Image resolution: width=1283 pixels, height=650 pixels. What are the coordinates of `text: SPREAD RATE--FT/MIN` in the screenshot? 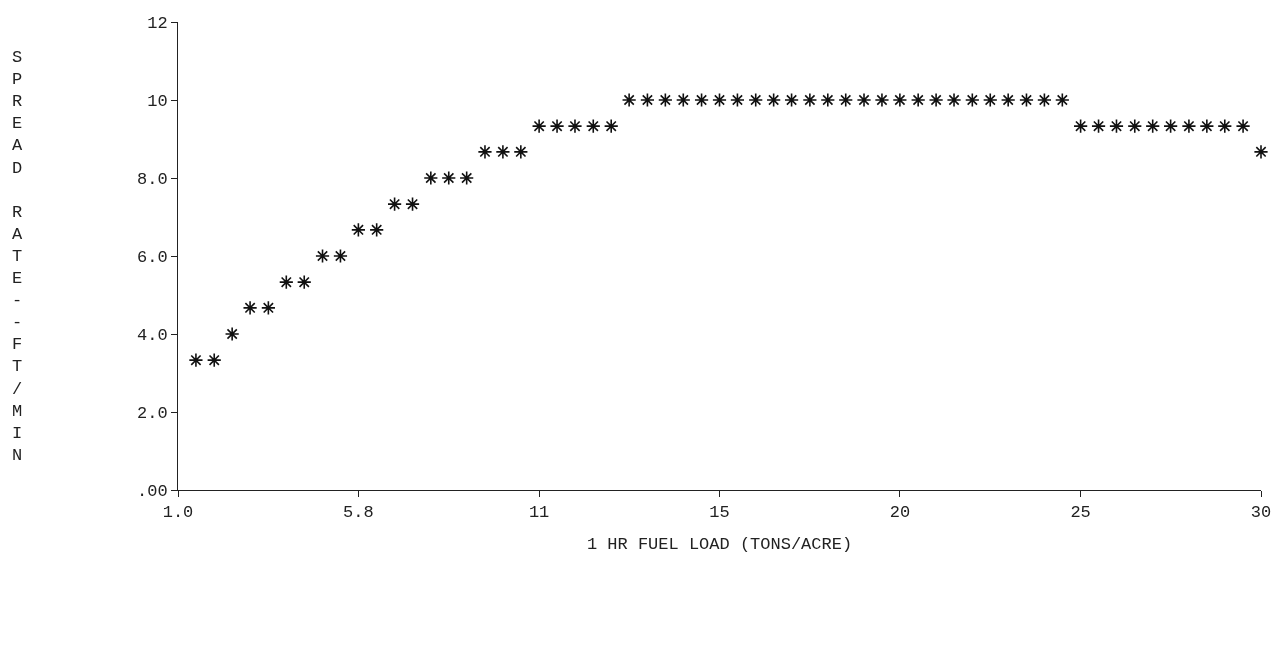 It's located at (17, 256).